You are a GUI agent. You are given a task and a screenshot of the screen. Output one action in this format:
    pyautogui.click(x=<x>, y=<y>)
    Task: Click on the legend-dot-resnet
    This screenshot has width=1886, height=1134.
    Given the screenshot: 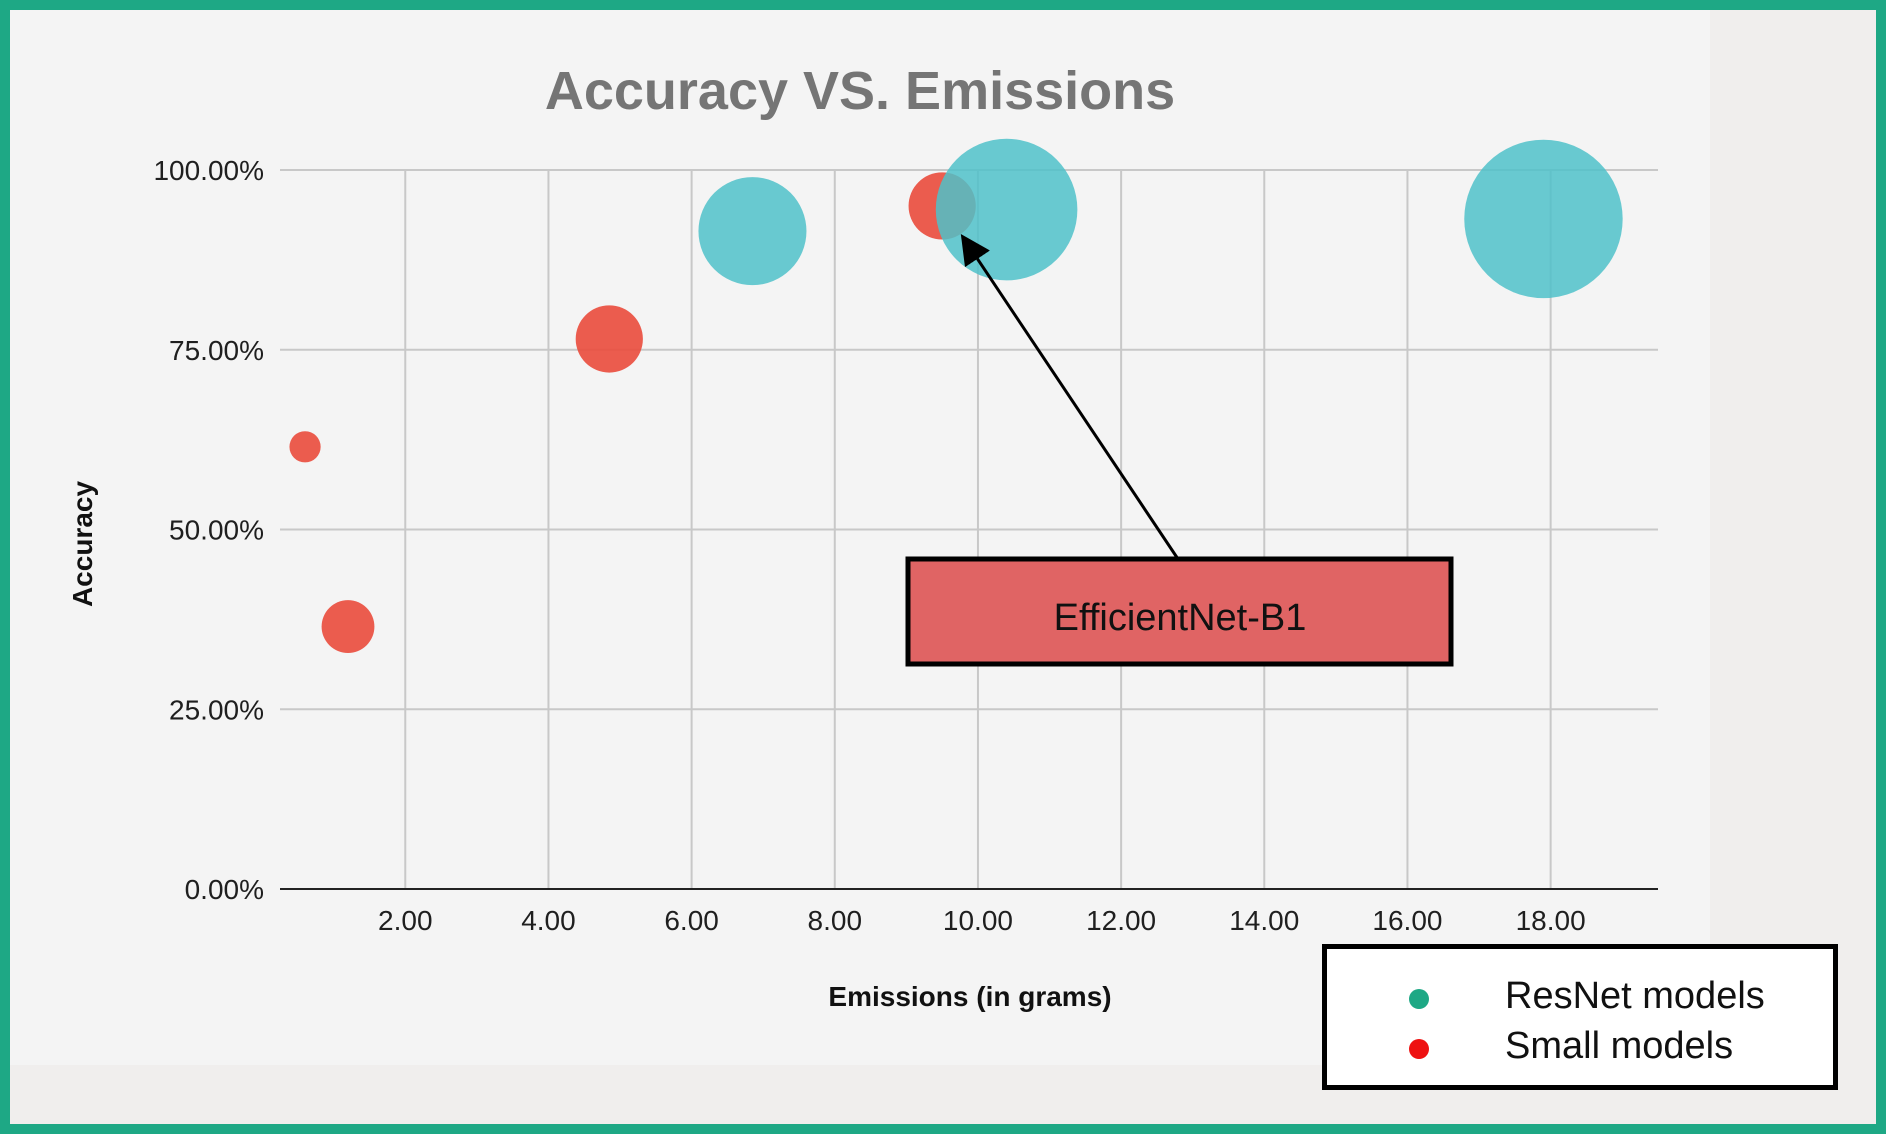 What is the action you would take?
    pyautogui.click(x=1419, y=999)
    